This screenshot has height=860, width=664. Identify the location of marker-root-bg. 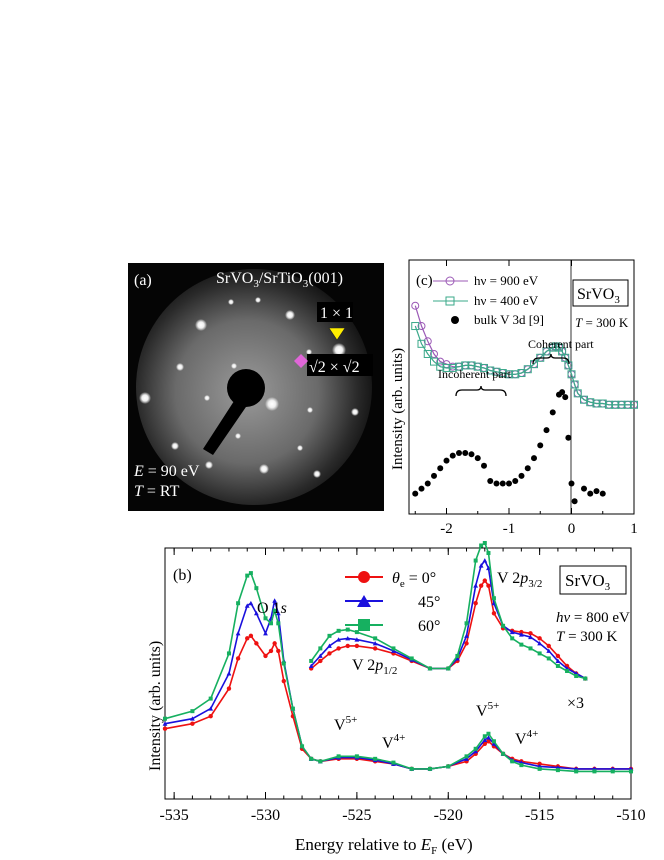
(340, 365).